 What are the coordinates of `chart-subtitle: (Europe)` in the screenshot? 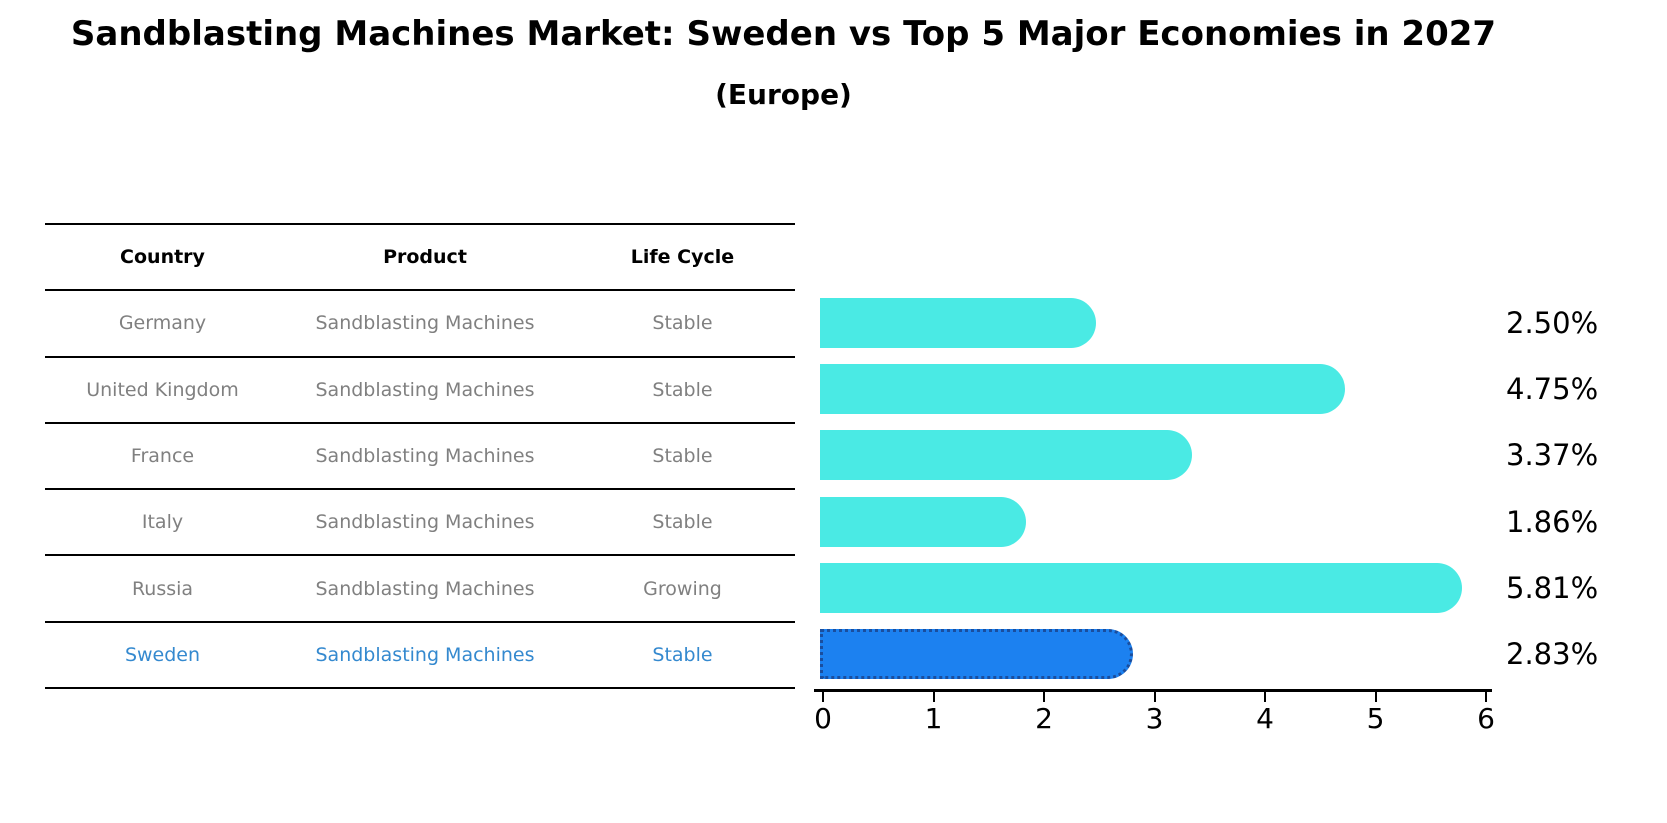 It's located at (783, 94).